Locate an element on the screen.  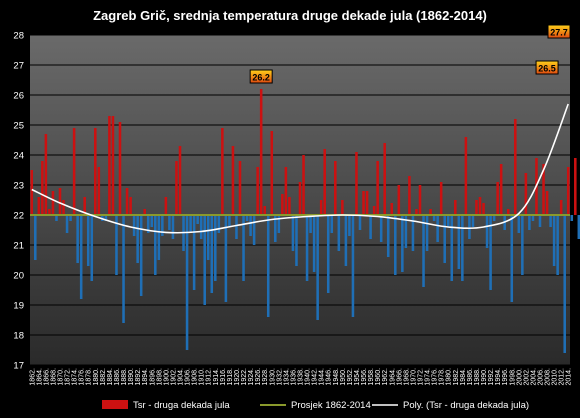
y-tick-label: 27 is located at coordinates (18, 66).